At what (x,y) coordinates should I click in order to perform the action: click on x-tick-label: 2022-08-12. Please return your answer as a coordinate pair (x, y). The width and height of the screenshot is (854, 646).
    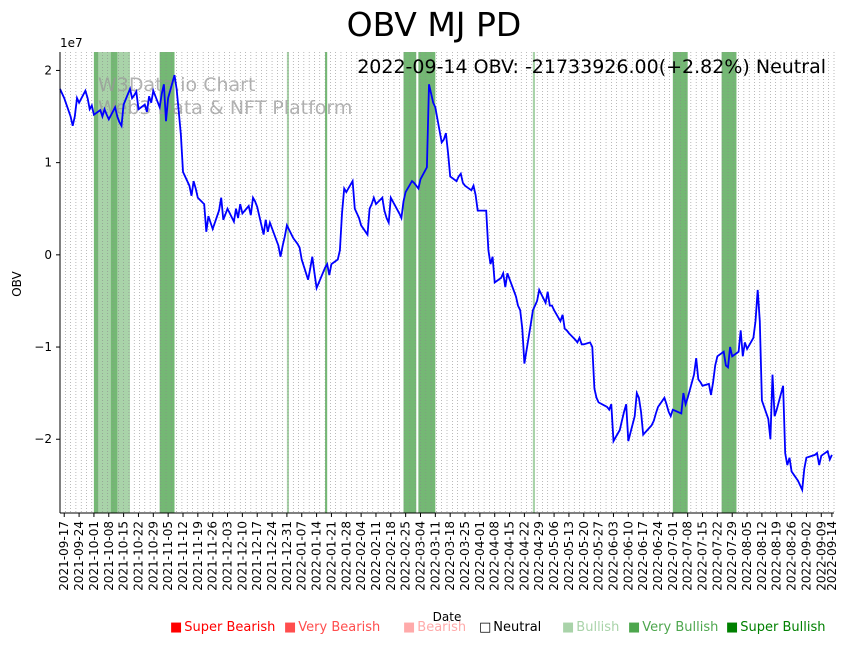
    Looking at the image, I should click on (762, 556).